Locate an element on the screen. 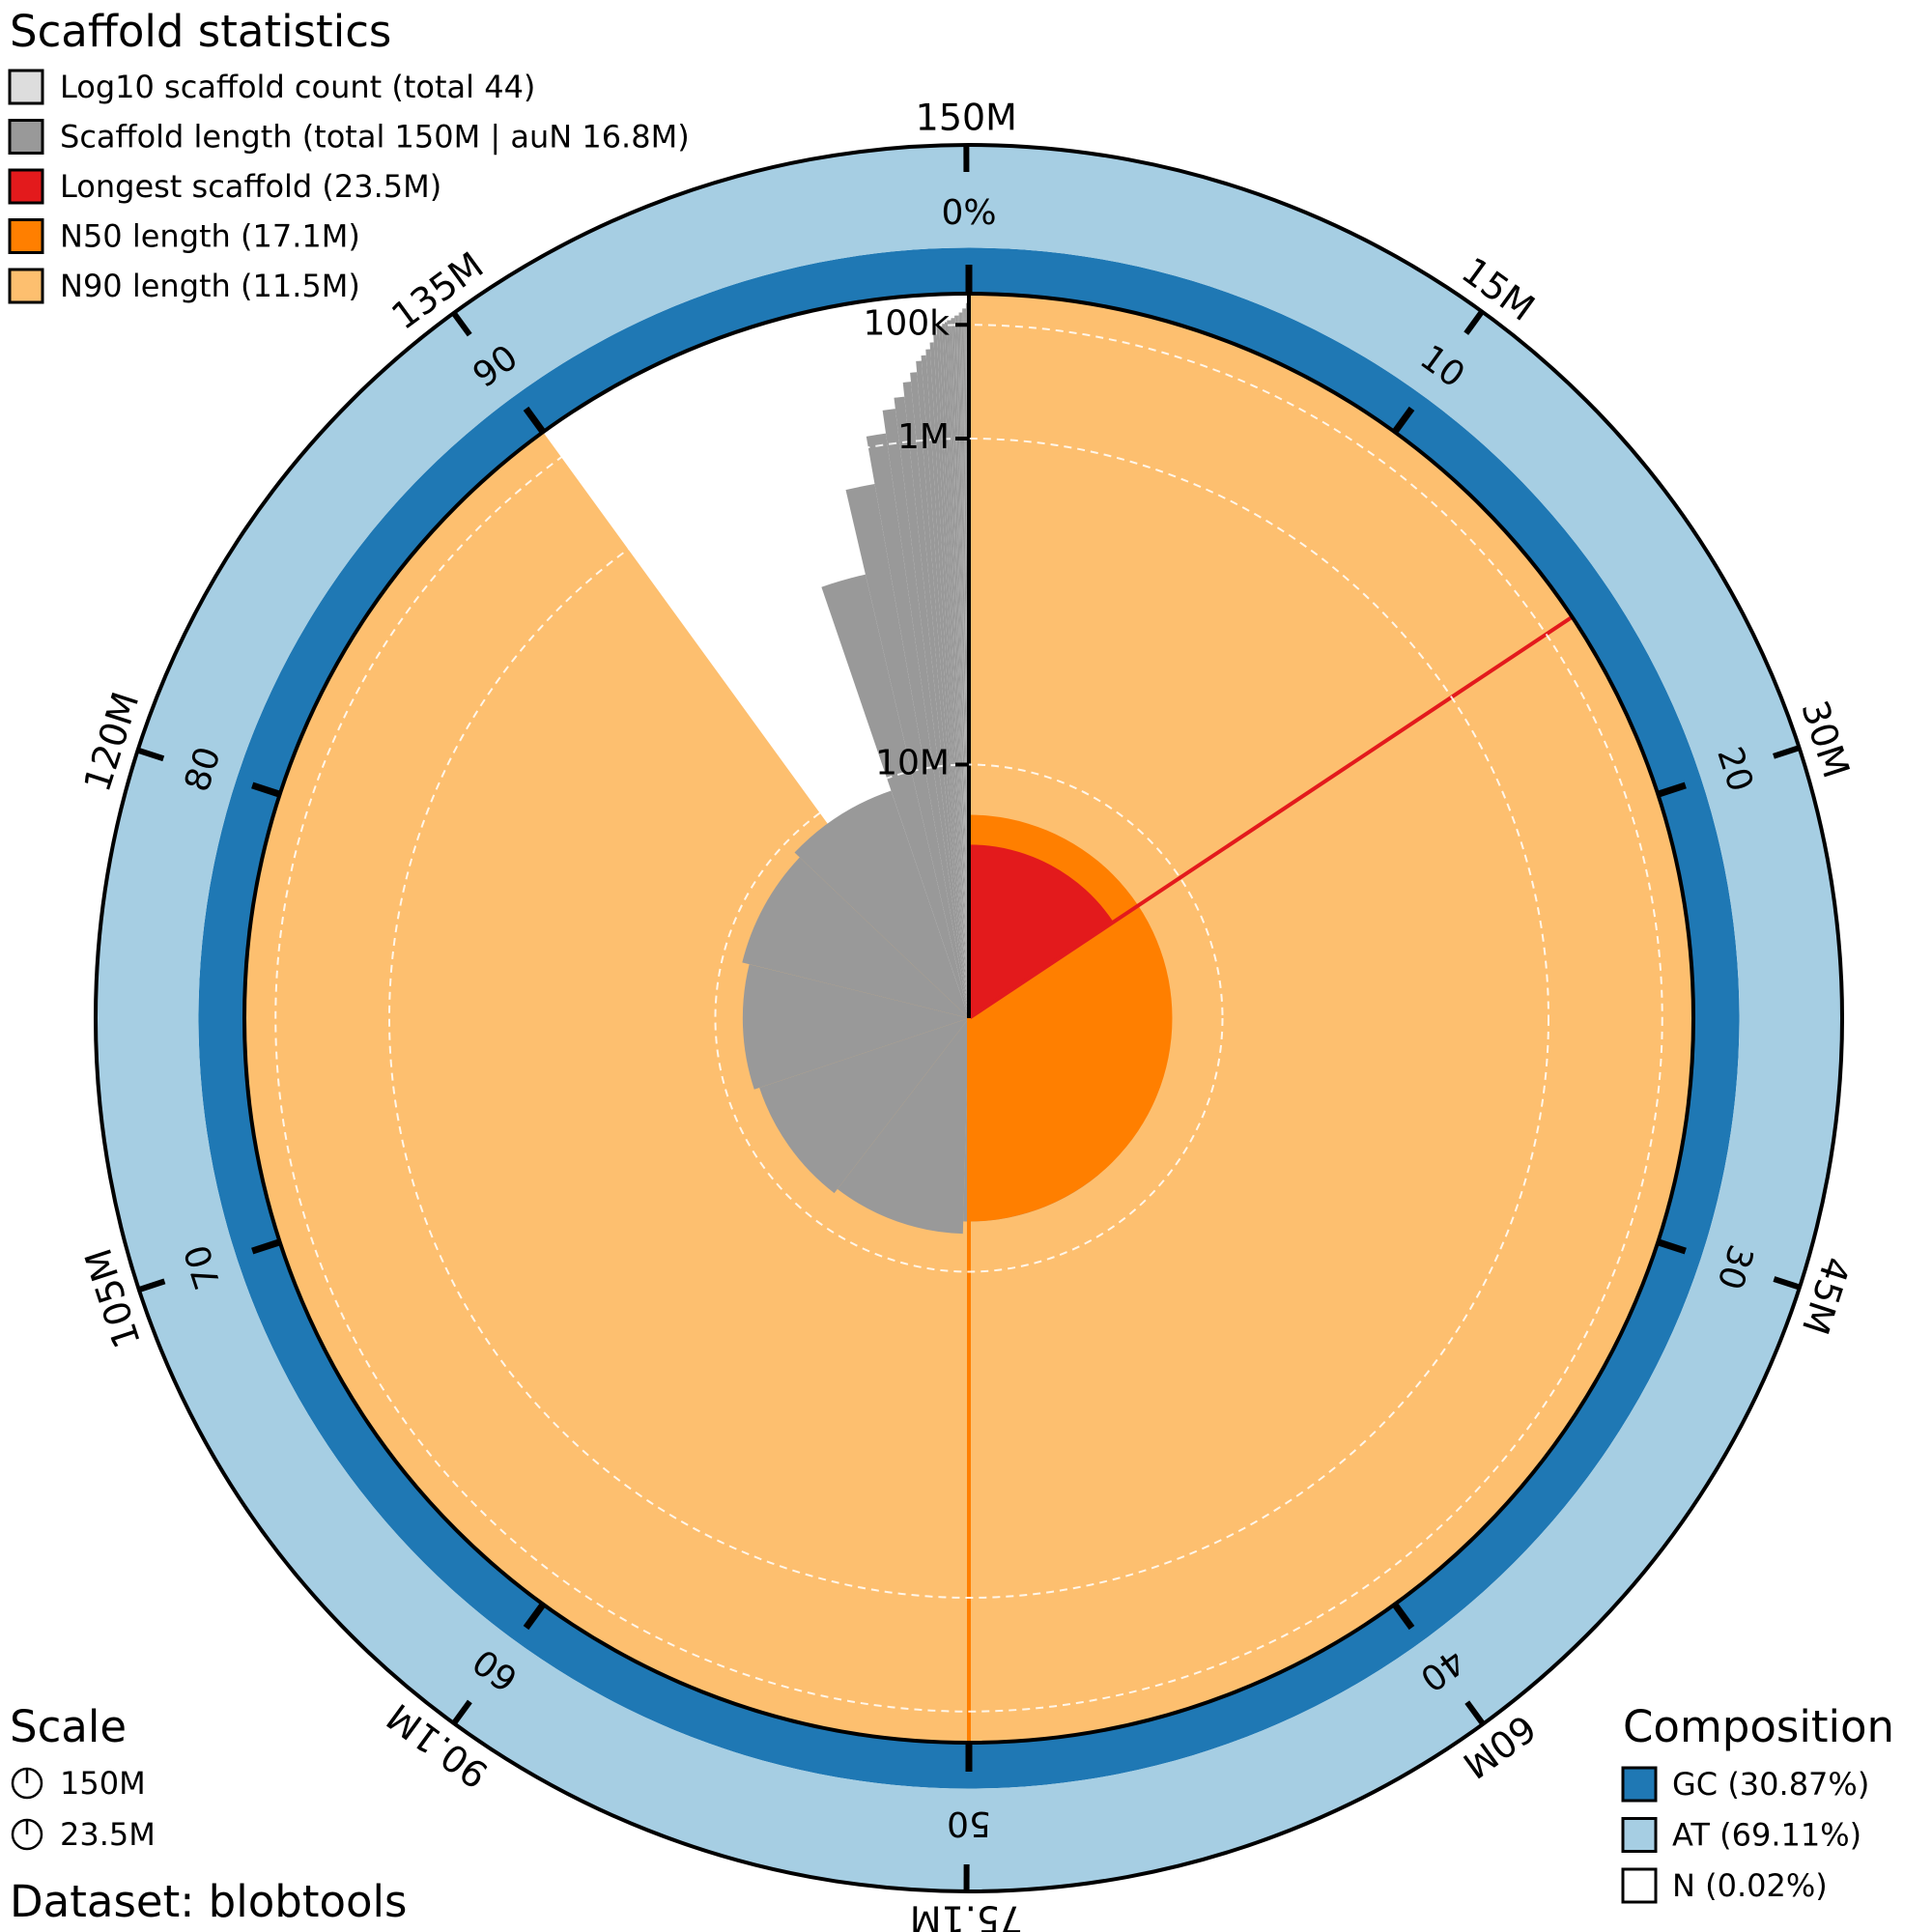  percent-tick-label: 50 is located at coordinates (969, 1823).